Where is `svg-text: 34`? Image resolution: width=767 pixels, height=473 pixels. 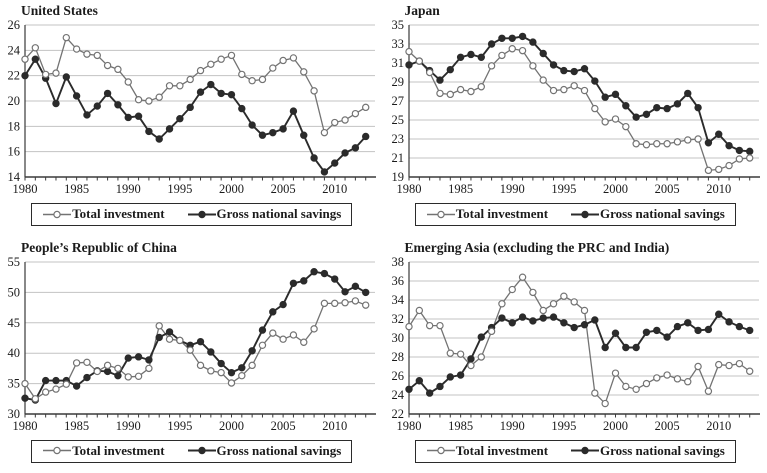 svg-text: 34 is located at coordinates (397, 300).